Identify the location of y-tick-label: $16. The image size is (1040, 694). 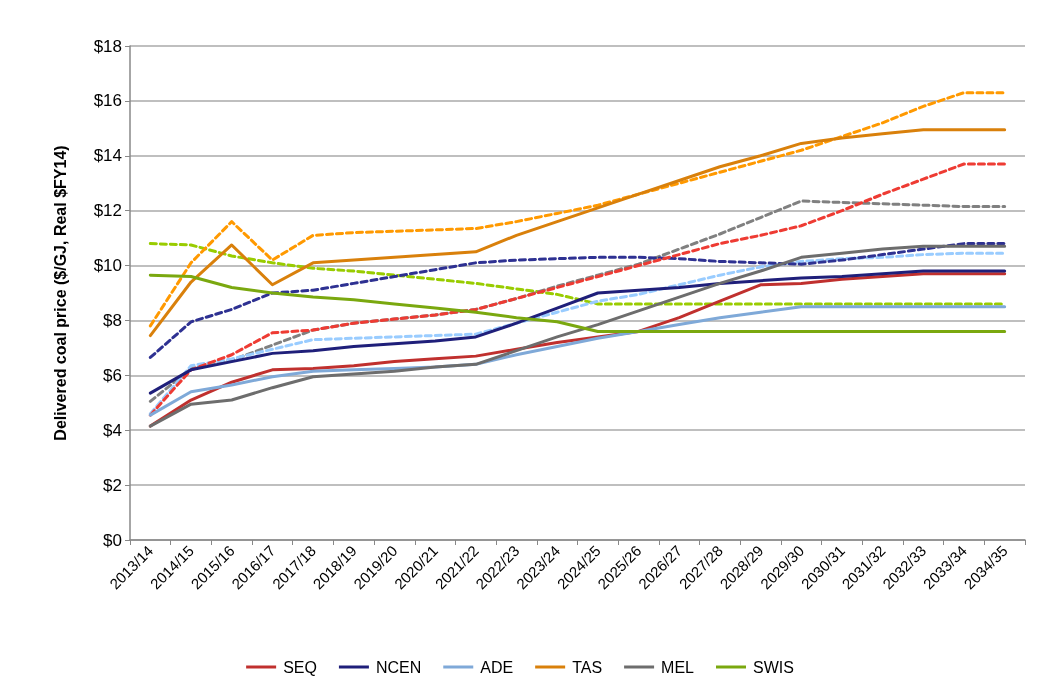
(107, 101).